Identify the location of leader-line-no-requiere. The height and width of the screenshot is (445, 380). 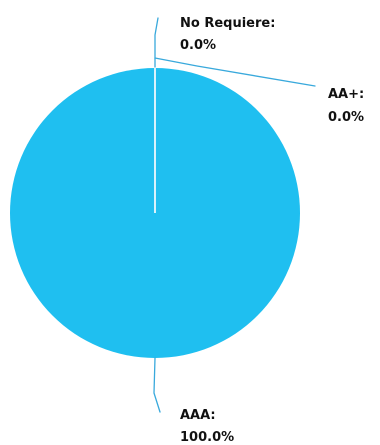
(156, 42).